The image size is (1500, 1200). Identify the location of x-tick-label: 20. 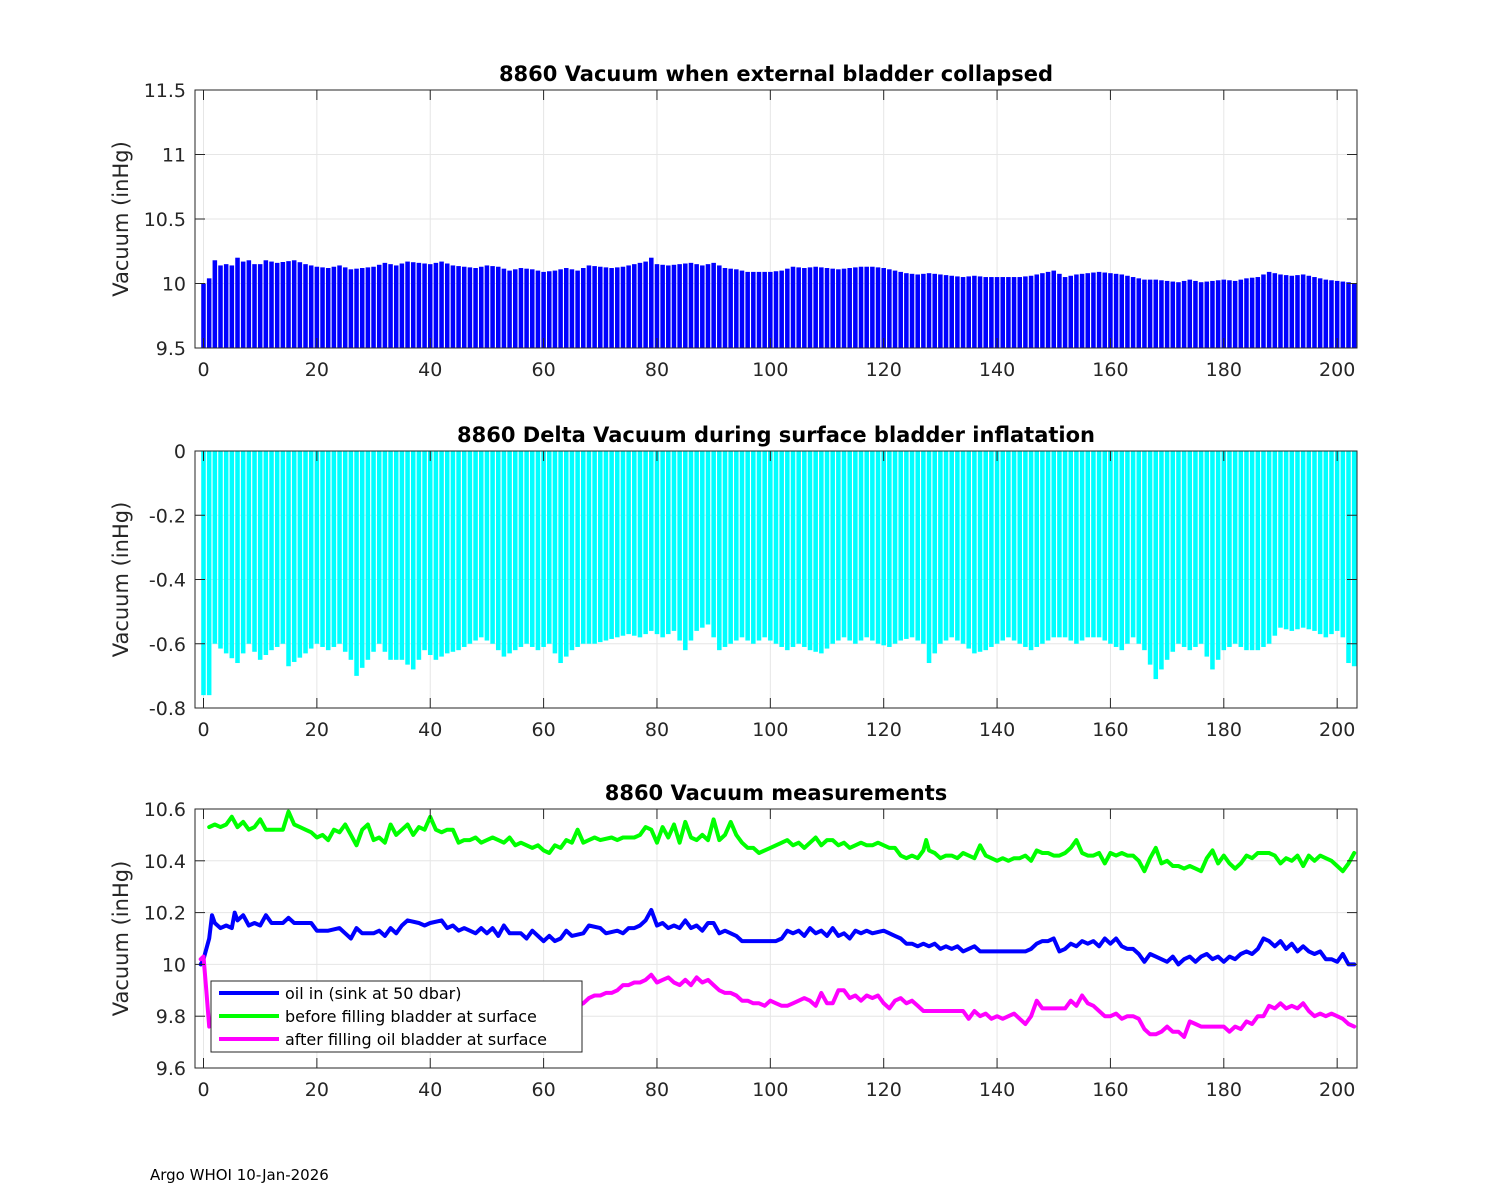
(317, 370).